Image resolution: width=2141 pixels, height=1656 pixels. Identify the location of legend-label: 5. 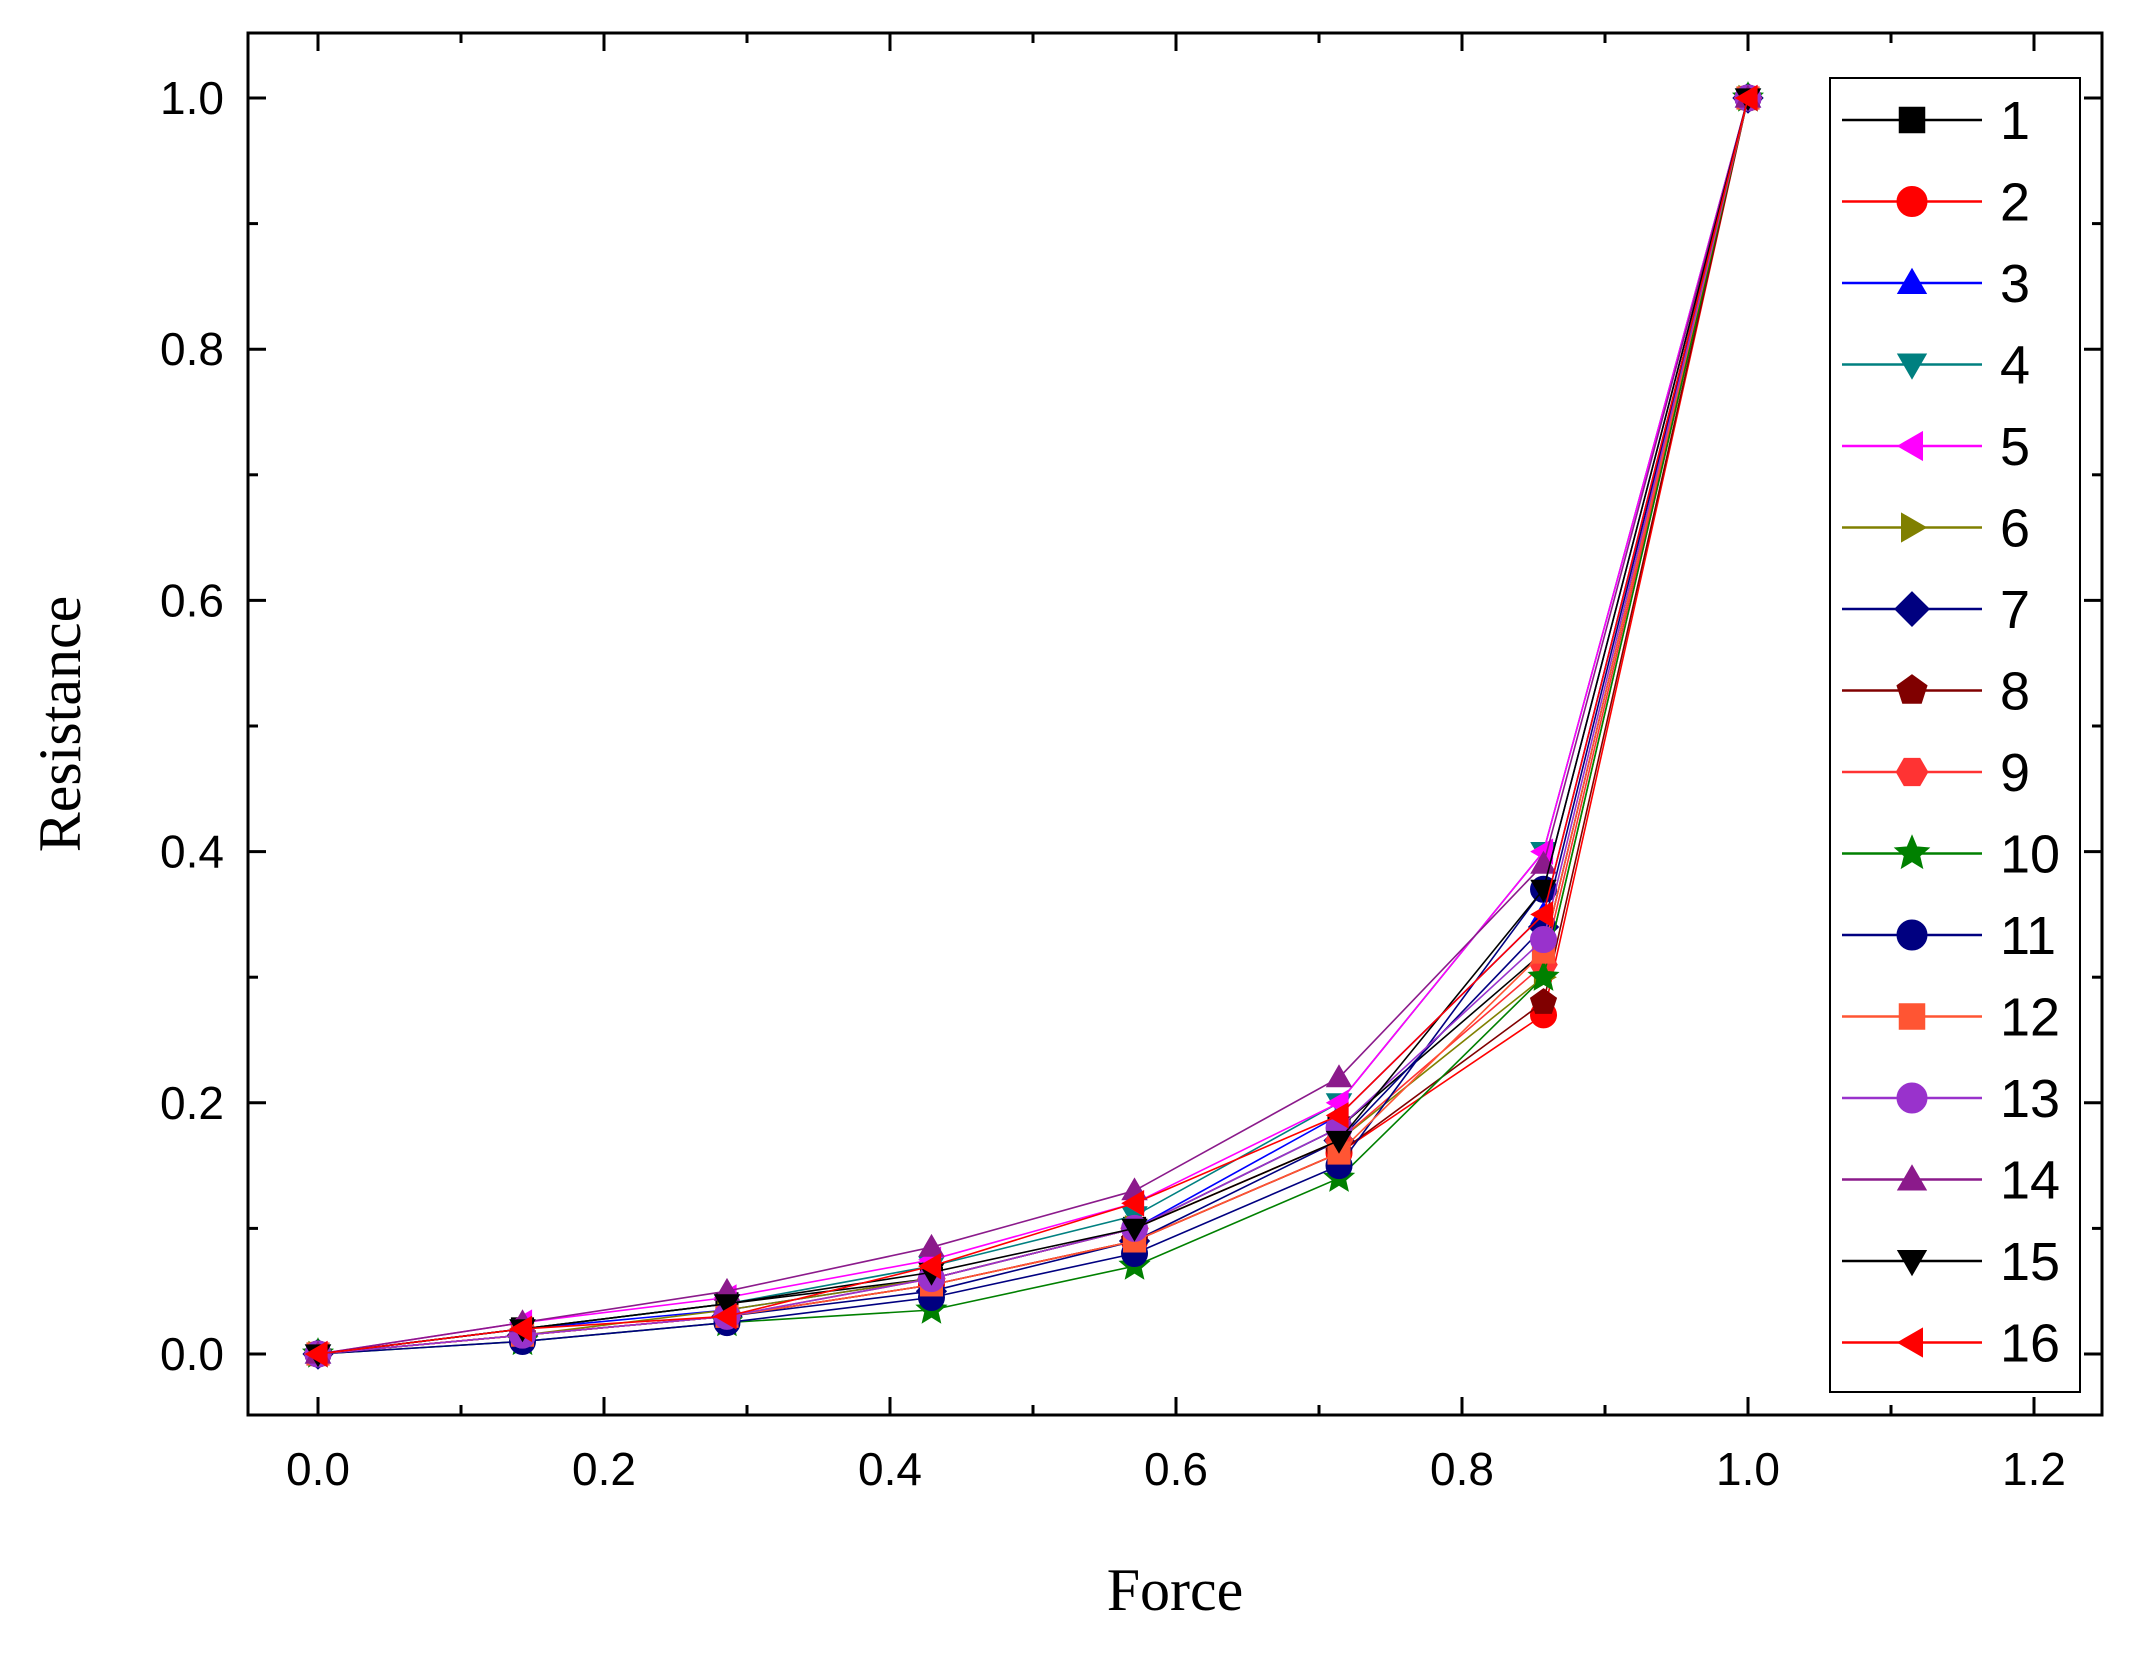
(2015, 447).